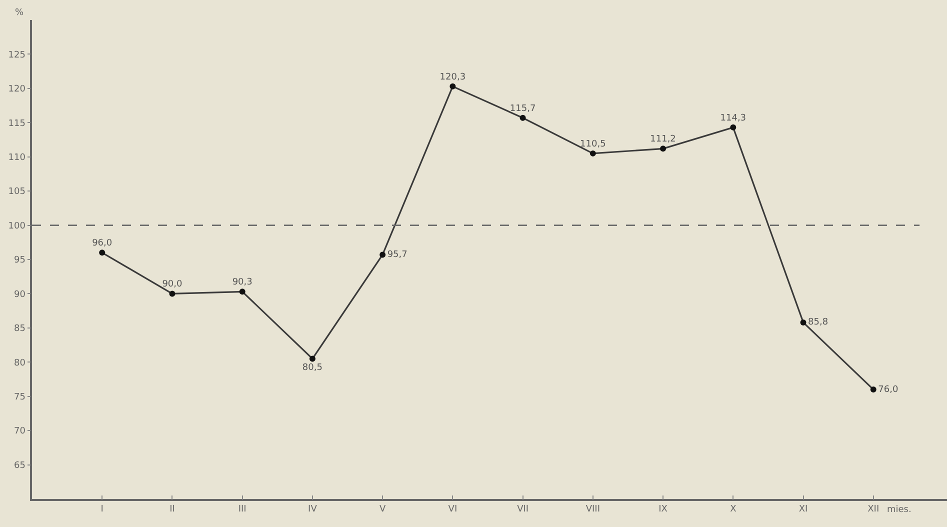 The image size is (947, 527). What do you see at coordinates (17, 123) in the screenshot?
I see `y-tick-label: 115` at bounding box center [17, 123].